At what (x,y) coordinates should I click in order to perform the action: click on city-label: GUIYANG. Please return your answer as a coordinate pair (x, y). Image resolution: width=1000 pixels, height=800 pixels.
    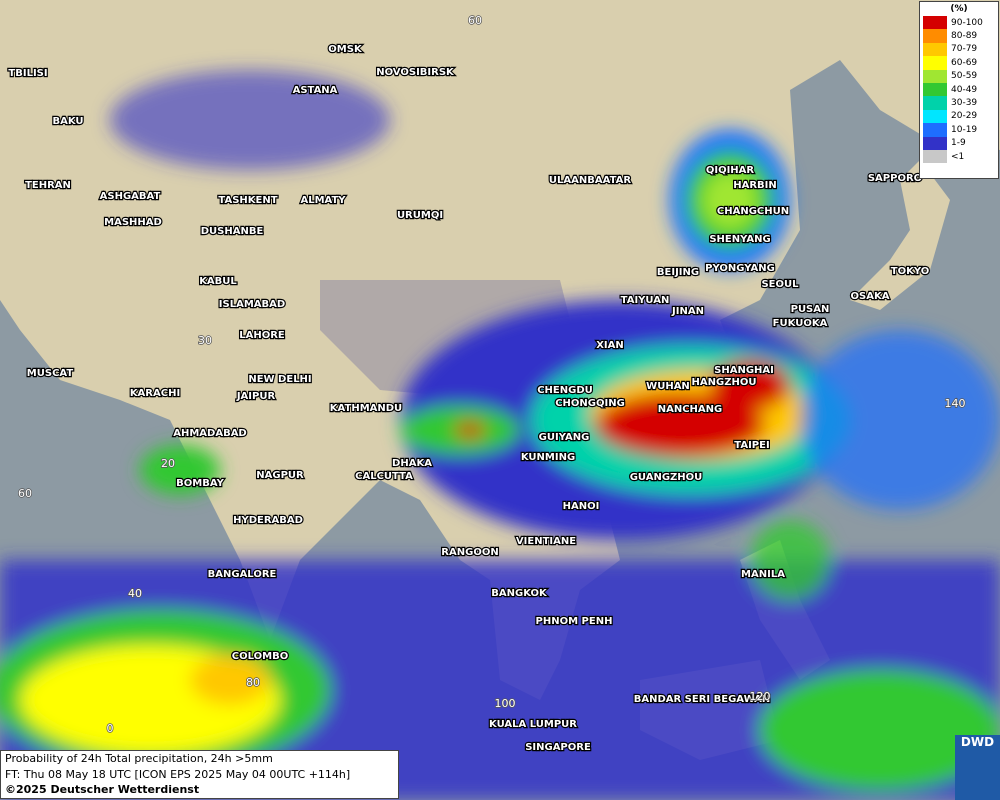
    Looking at the image, I should click on (564, 437).